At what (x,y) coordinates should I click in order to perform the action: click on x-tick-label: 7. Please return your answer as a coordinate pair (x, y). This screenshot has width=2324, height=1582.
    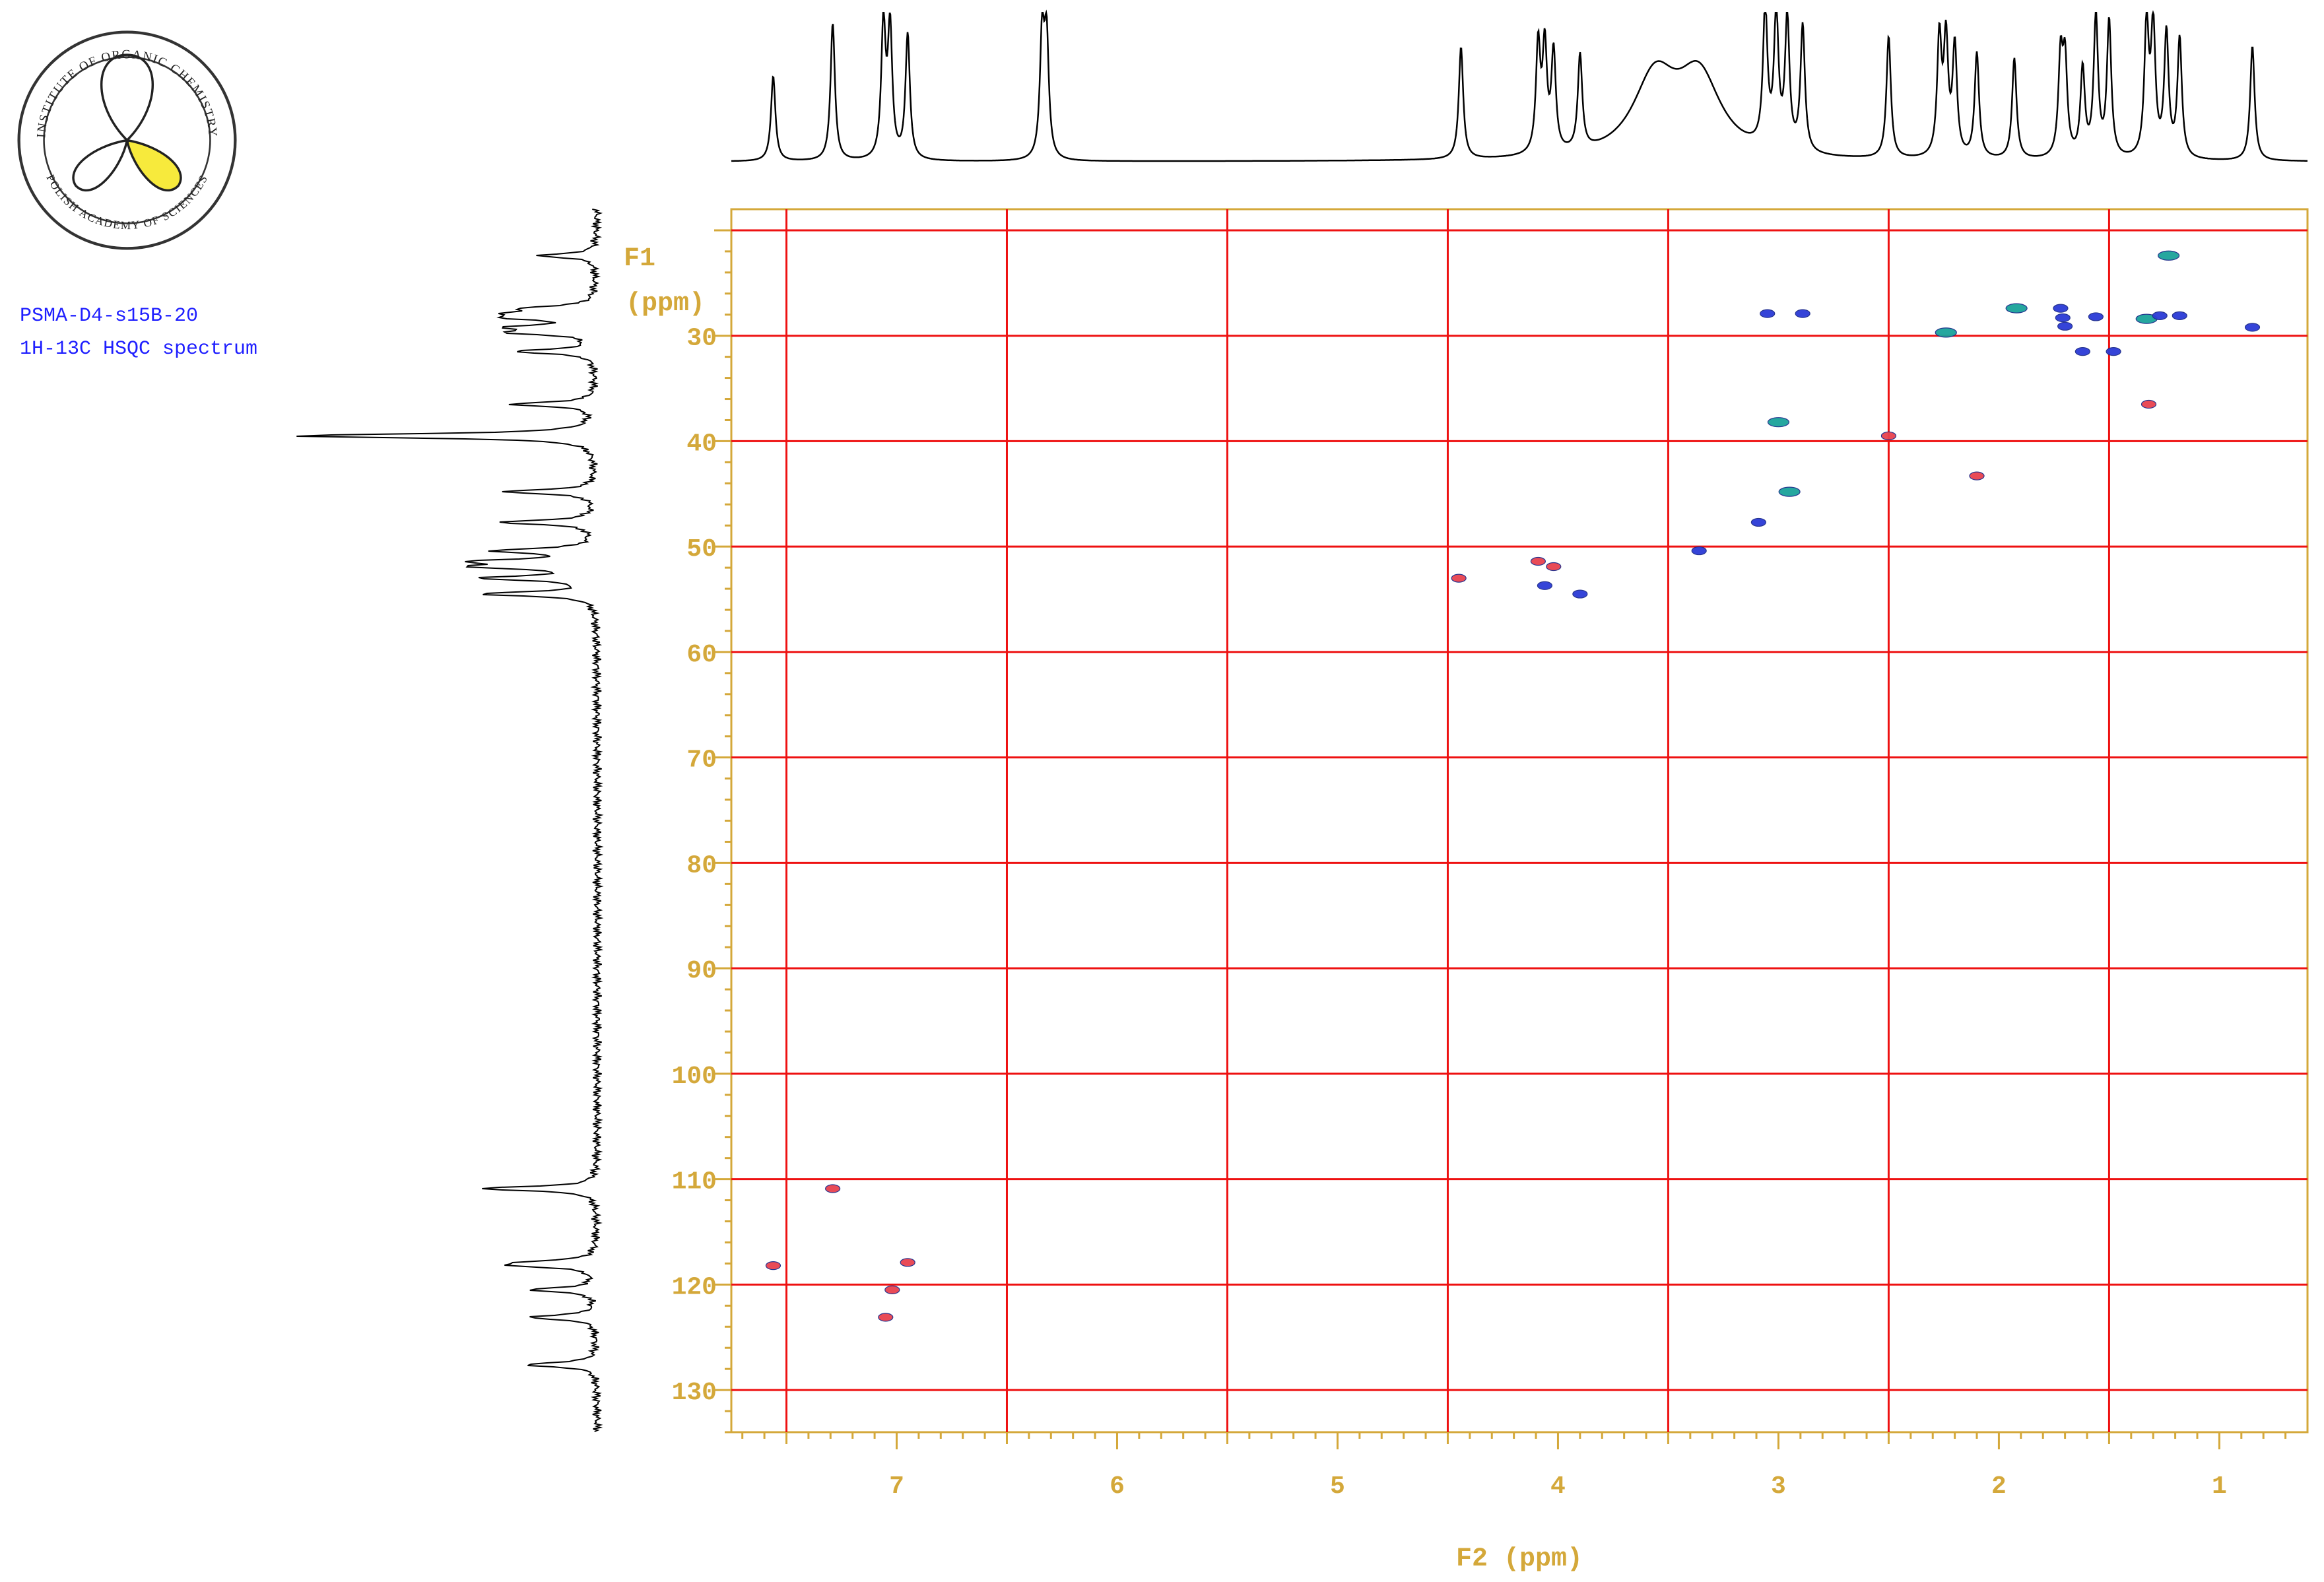
    Looking at the image, I should click on (896, 1486).